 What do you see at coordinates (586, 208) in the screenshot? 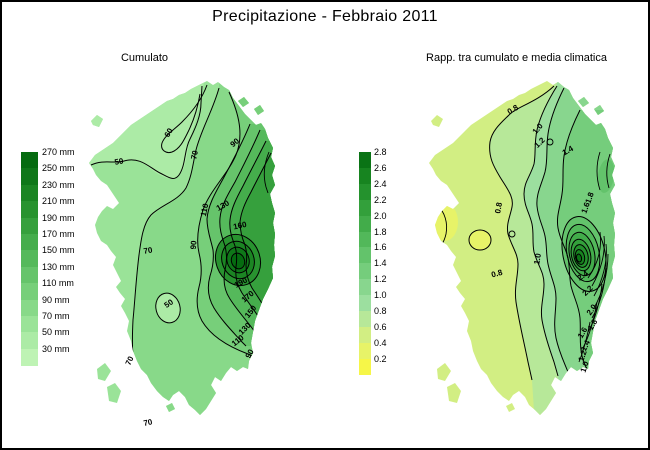
I see `contour-label: 1.6` at bounding box center [586, 208].